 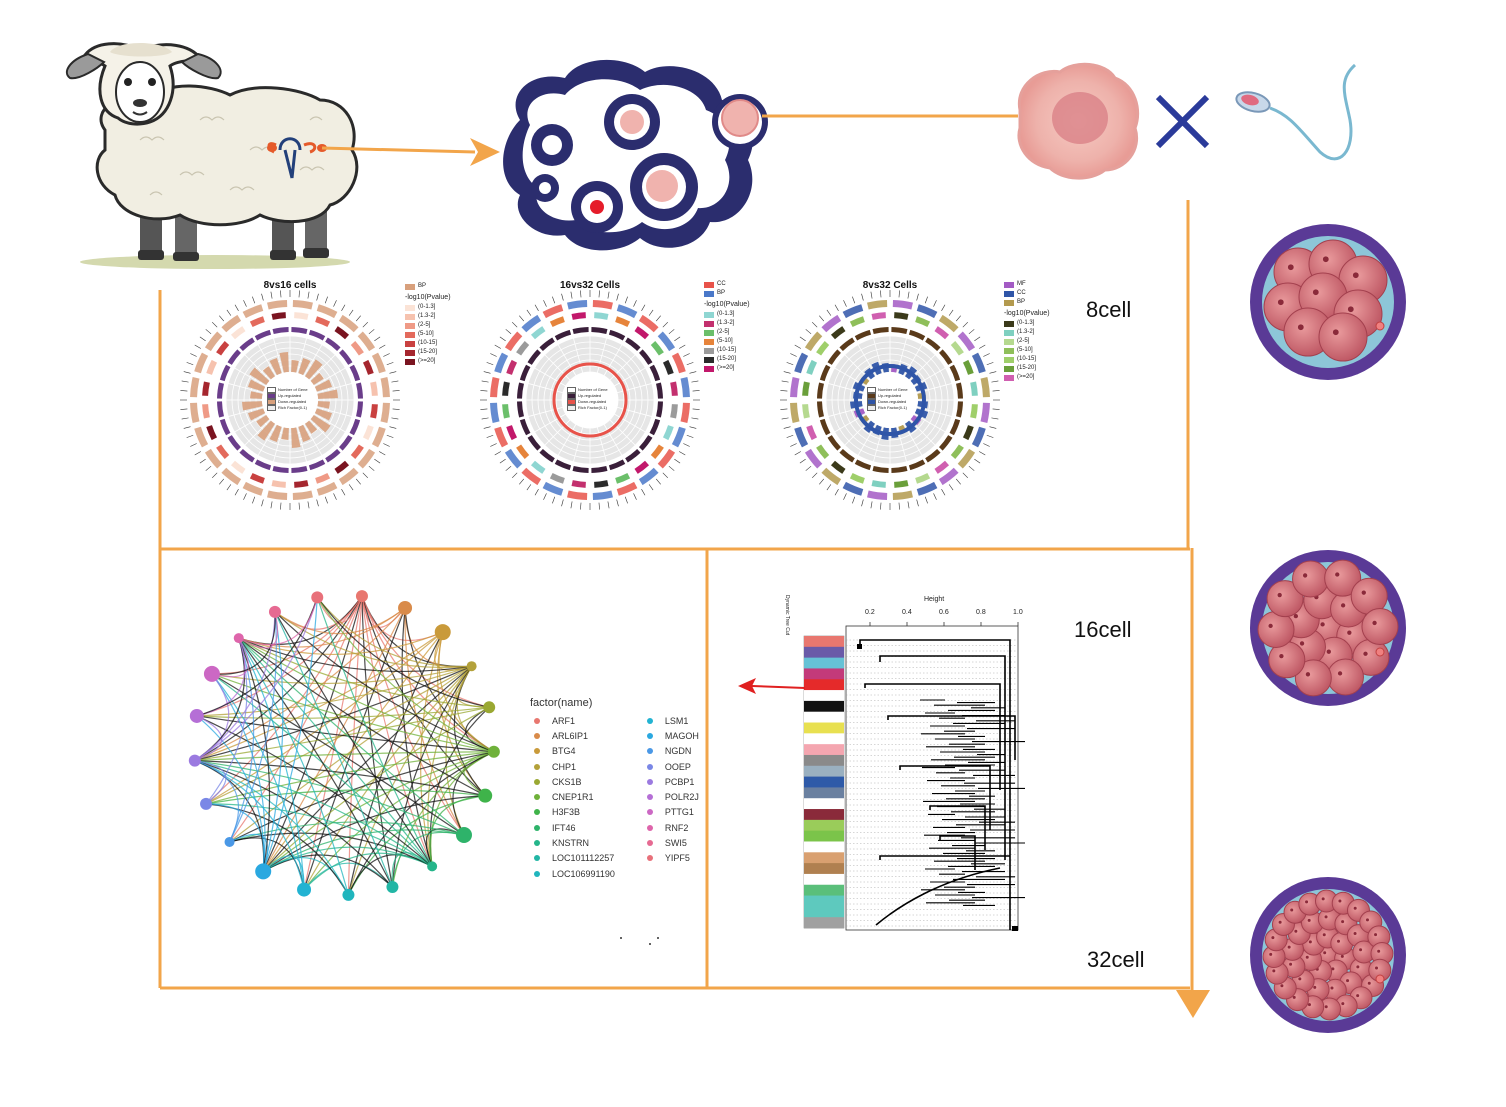 What do you see at coordinates (424, 325) in the screenshot?
I see `legend-pvalue-label: (2-5]` at bounding box center [424, 325].